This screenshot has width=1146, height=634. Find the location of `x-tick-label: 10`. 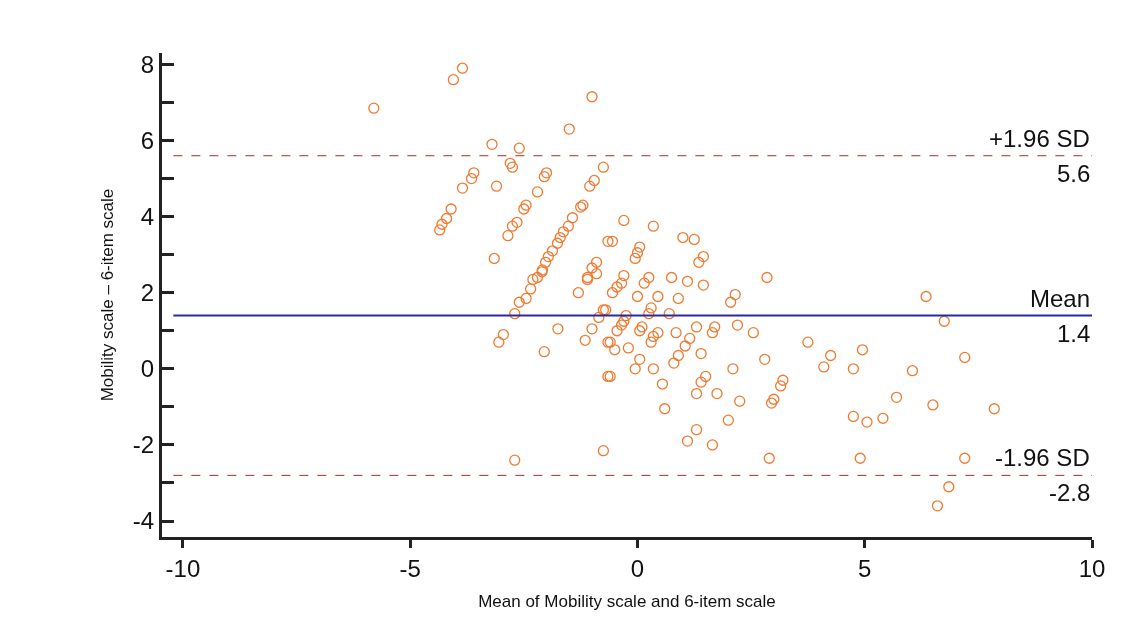

x-tick-label: 10 is located at coordinates (1092, 568).